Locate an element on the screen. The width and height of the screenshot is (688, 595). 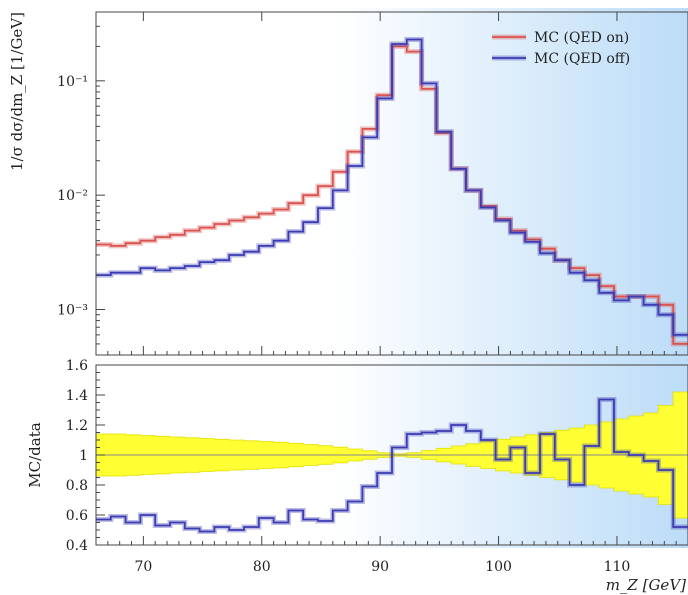
x-tick-label: 80 is located at coordinates (262, 567).